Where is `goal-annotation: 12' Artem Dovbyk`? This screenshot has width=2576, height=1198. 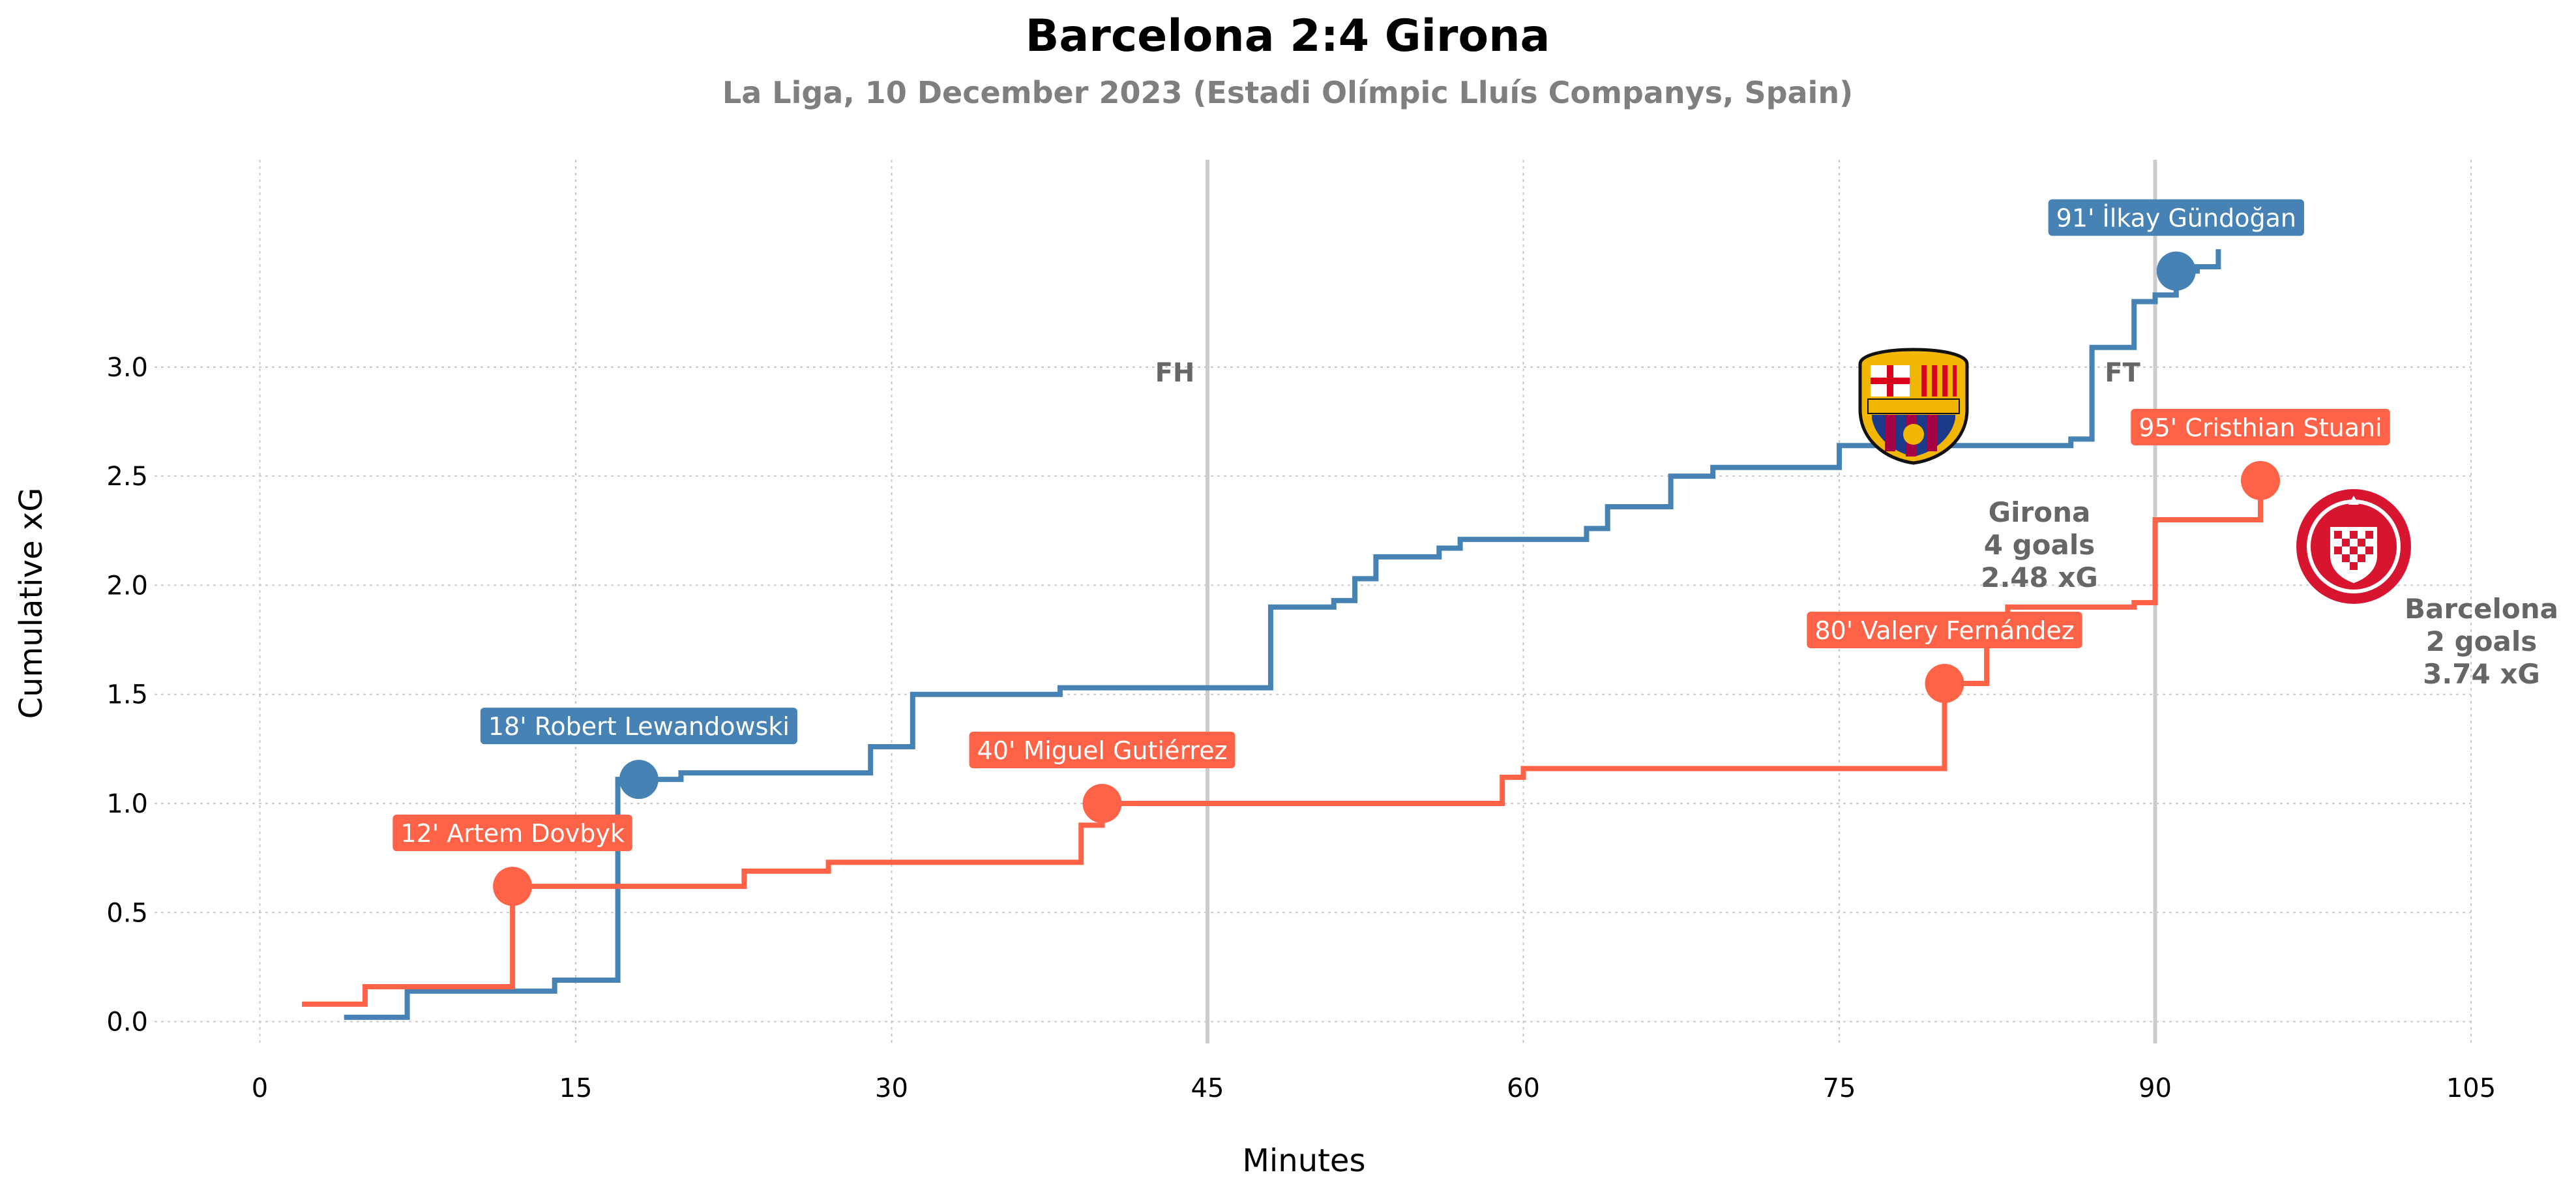
goal-annotation: 12' Artem Dovbyk is located at coordinates (512, 834).